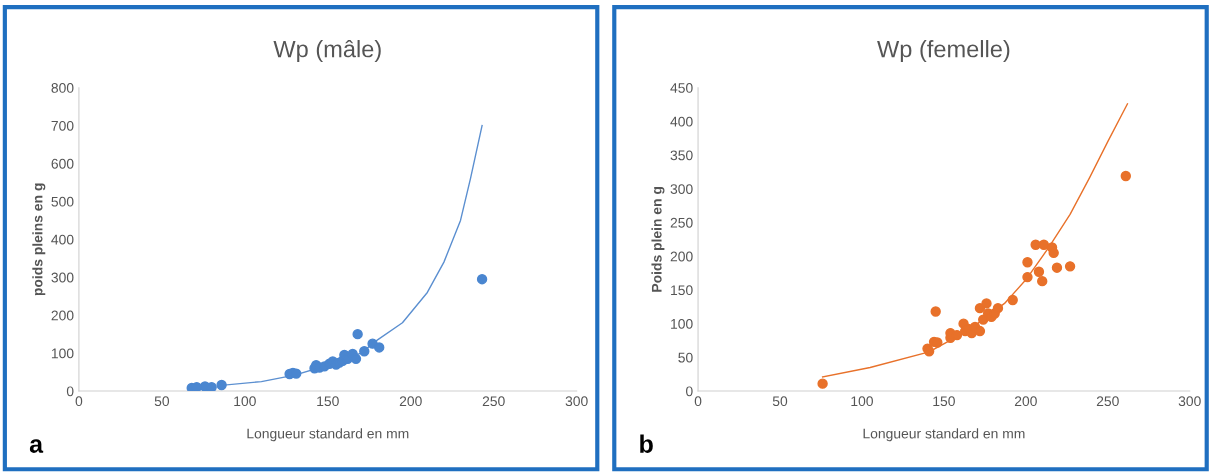  Describe the element at coordinates (681, 88) in the screenshot. I see `y-tick-label: 450` at that location.